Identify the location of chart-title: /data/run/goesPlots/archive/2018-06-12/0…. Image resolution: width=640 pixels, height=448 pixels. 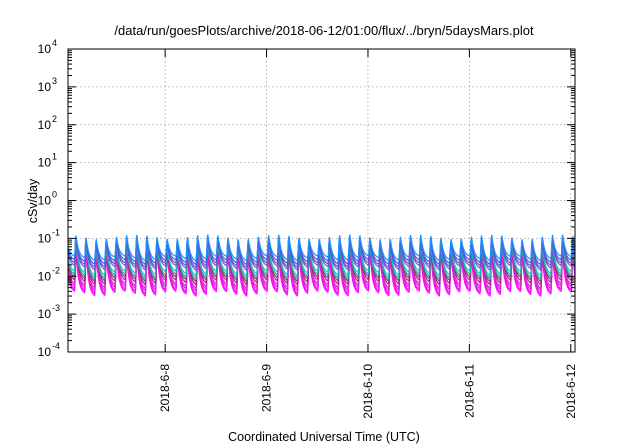
(324, 30).